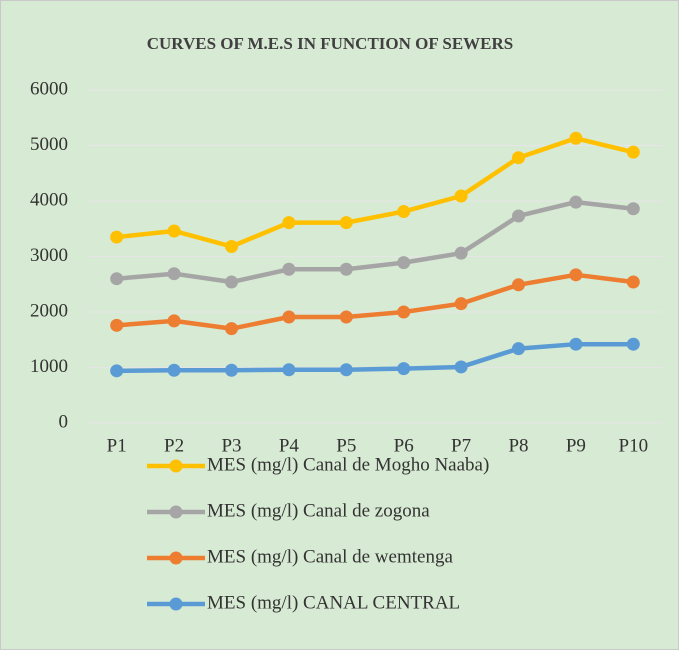 Image resolution: width=679 pixels, height=650 pixels. Describe the element at coordinates (330, 43) in the screenshot. I see `chart-title: CURVES OF M.E.S IN FUNCTION OF SEWERS` at that location.